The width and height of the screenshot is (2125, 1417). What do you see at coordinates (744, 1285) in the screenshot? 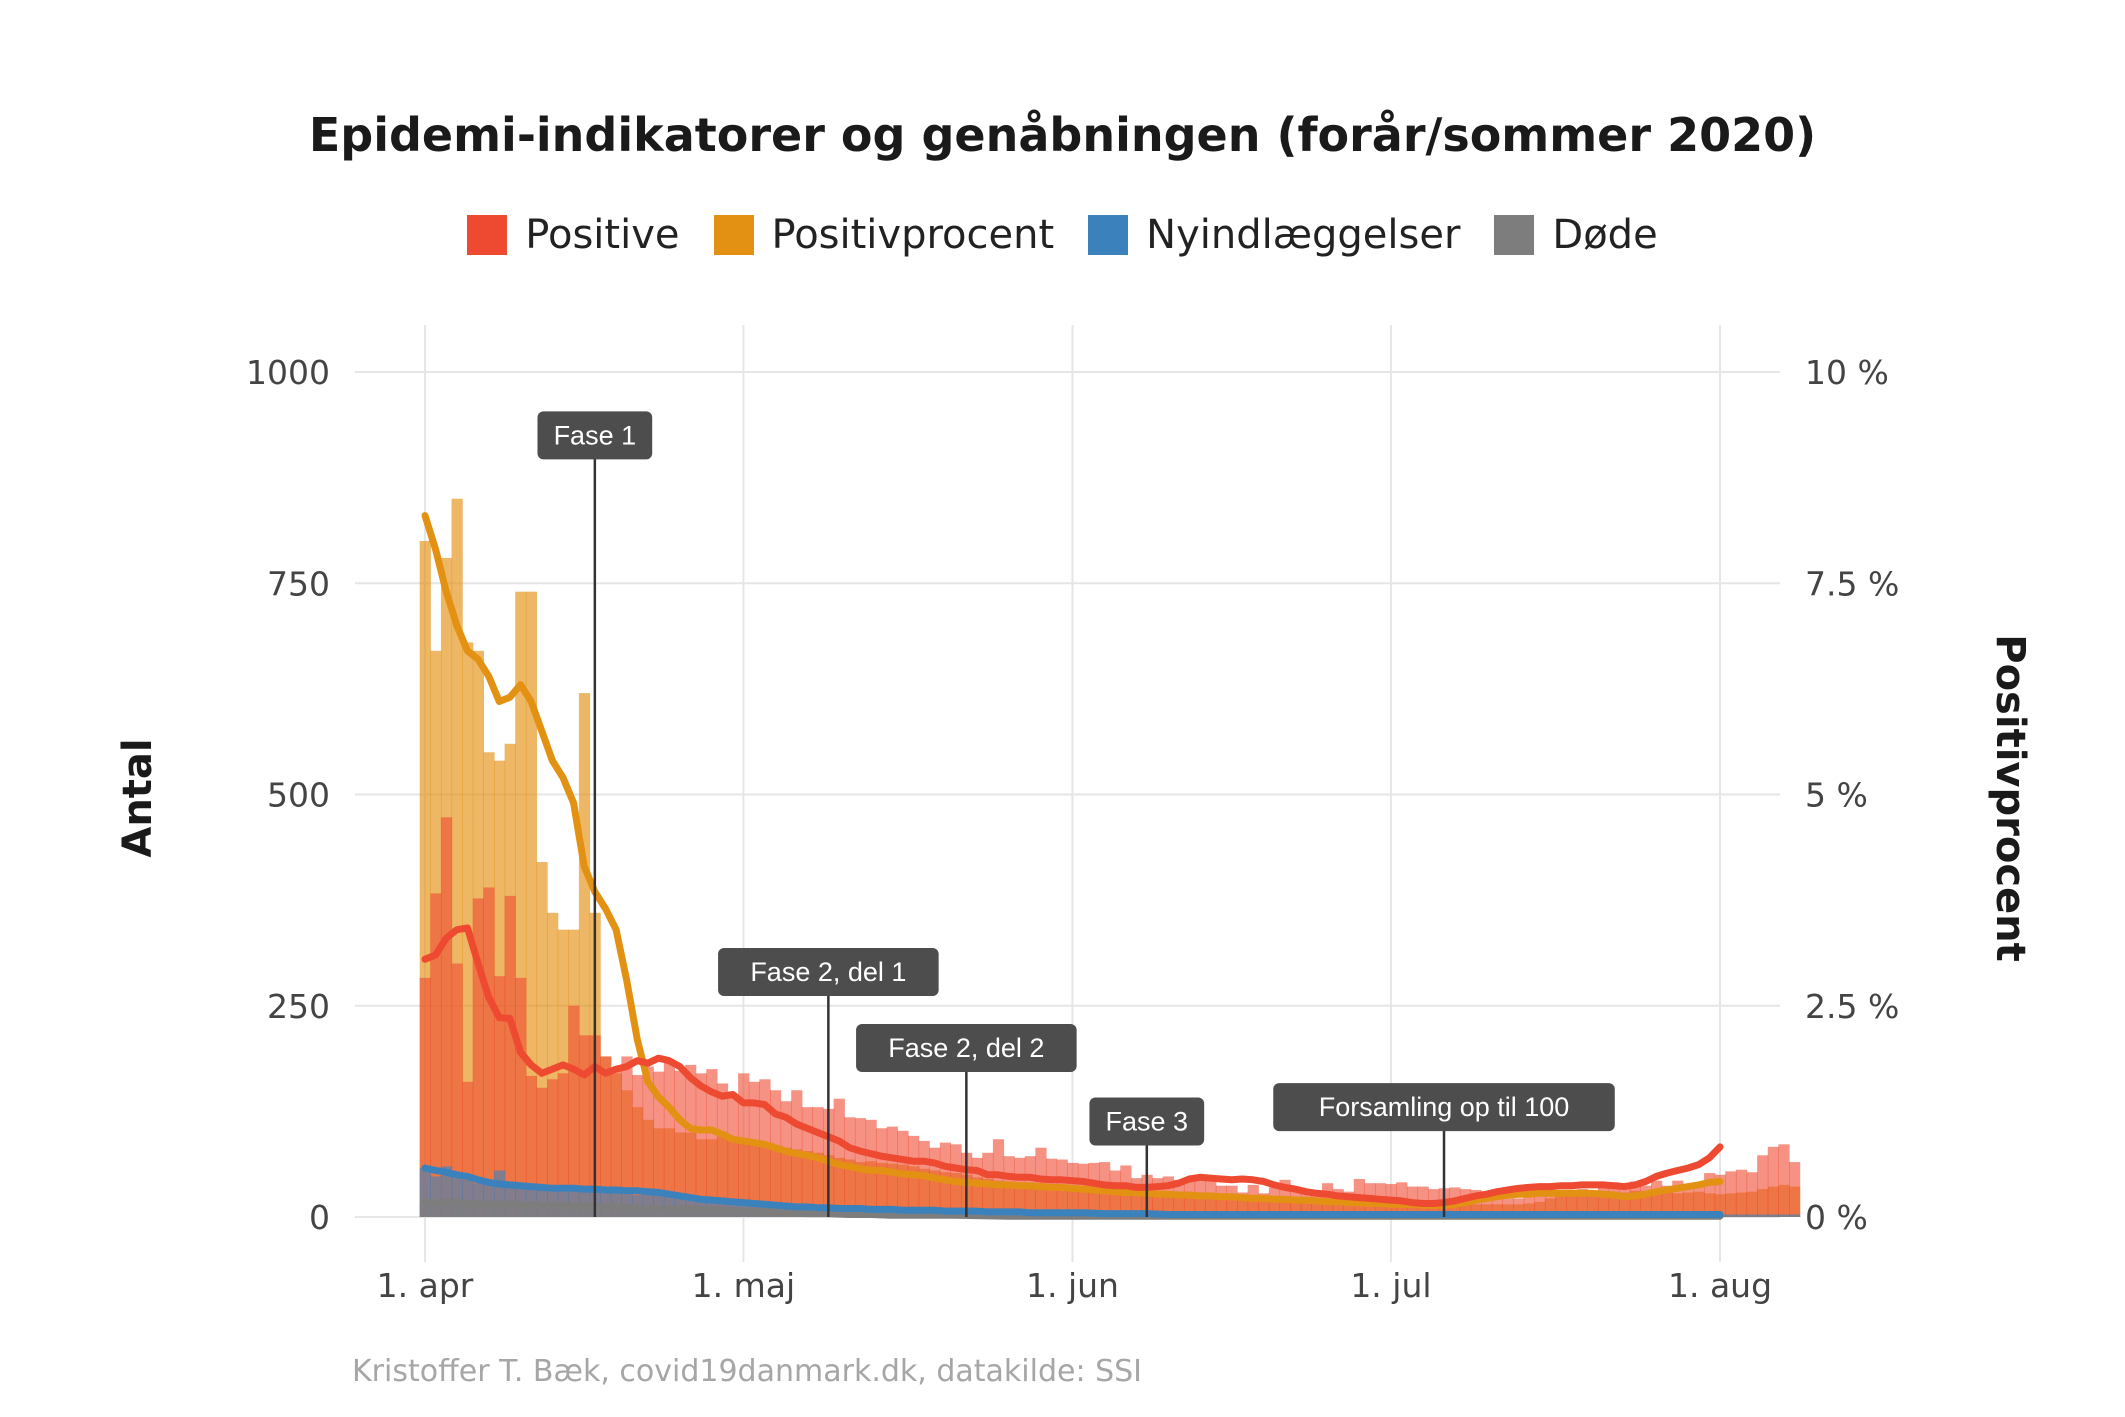
I see `x-tick-label: 1. maj` at bounding box center [744, 1285].